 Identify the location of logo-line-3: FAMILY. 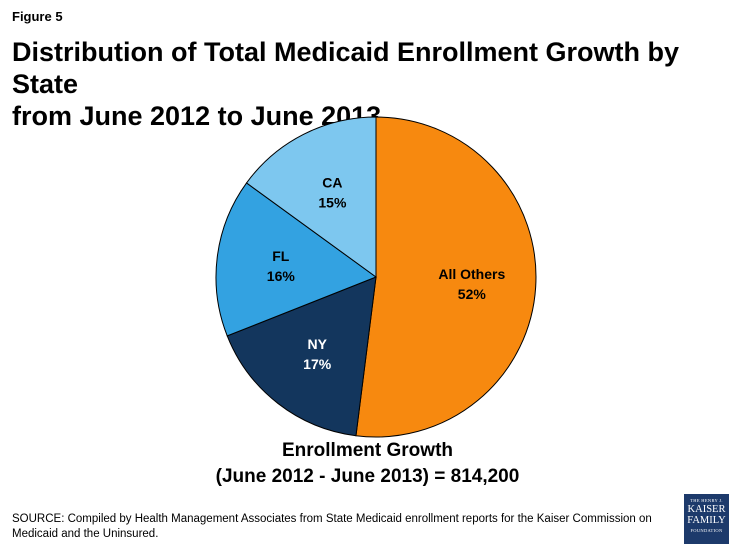
(706, 520).